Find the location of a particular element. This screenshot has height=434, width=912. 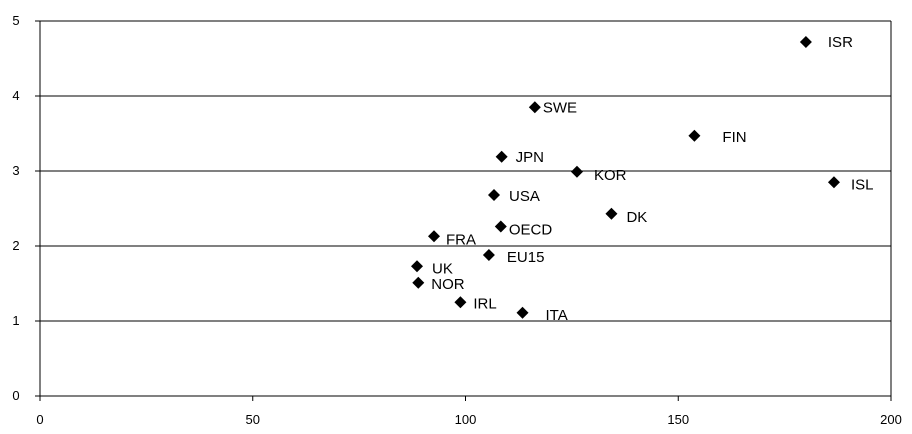

point-isr is located at coordinates (805, 42).